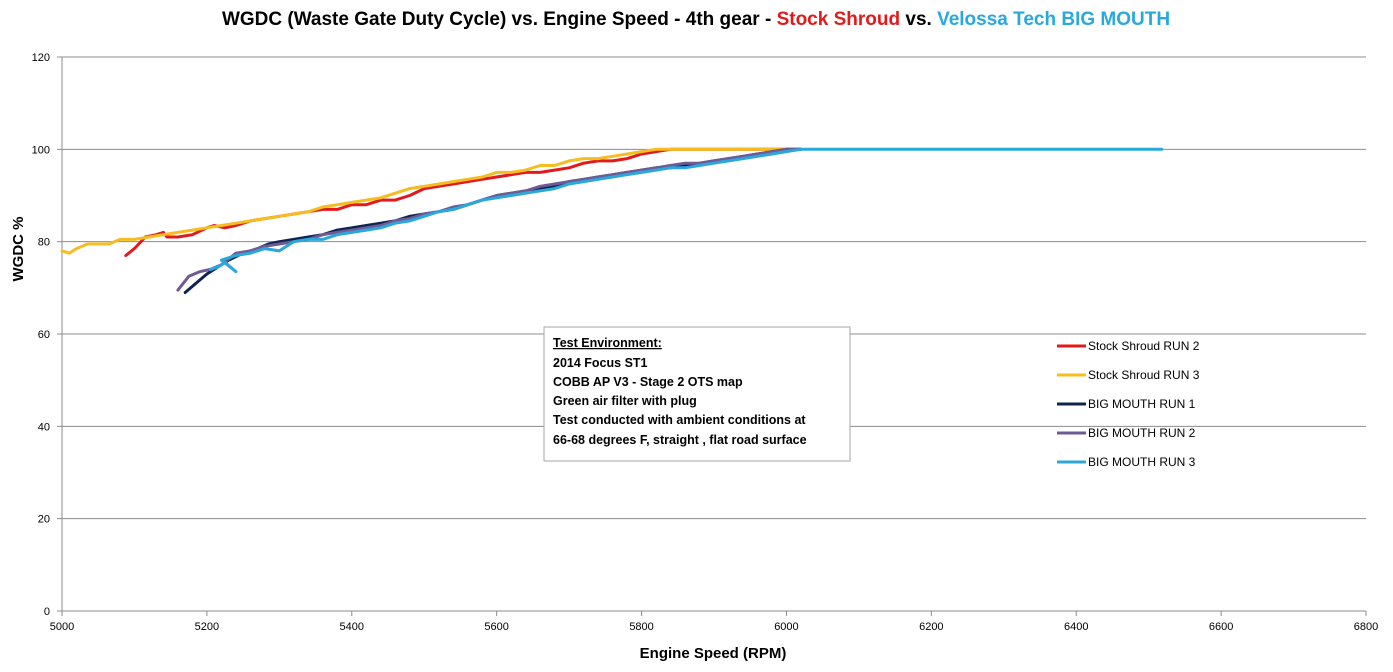  I want to click on x-tick-label: 5600, so click(496, 627).